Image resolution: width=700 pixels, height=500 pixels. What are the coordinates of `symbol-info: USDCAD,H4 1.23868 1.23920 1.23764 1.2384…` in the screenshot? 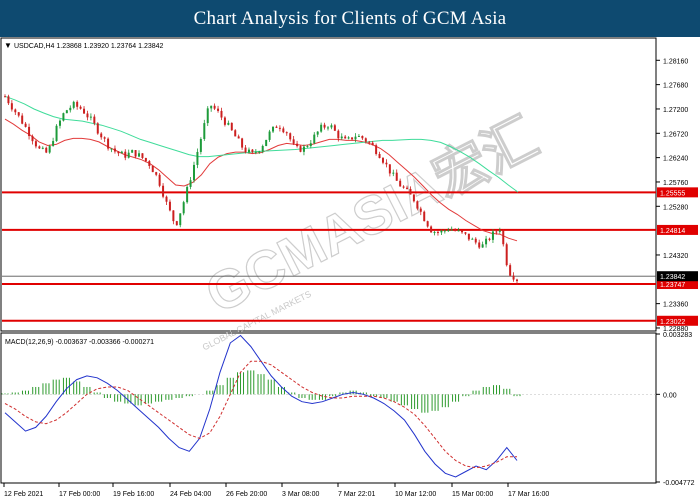 It's located at (89, 46).